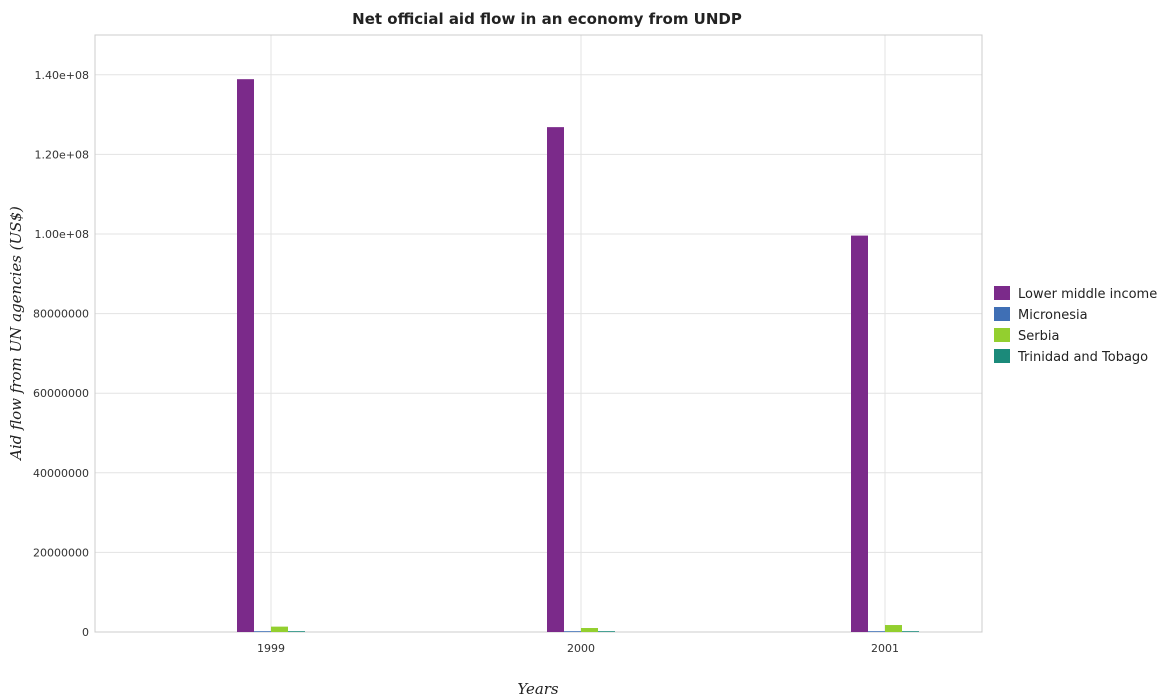 The height and width of the screenshot is (700, 1170). Describe the element at coordinates (271, 648) in the screenshot. I see `x-tick-label: 1999` at that location.